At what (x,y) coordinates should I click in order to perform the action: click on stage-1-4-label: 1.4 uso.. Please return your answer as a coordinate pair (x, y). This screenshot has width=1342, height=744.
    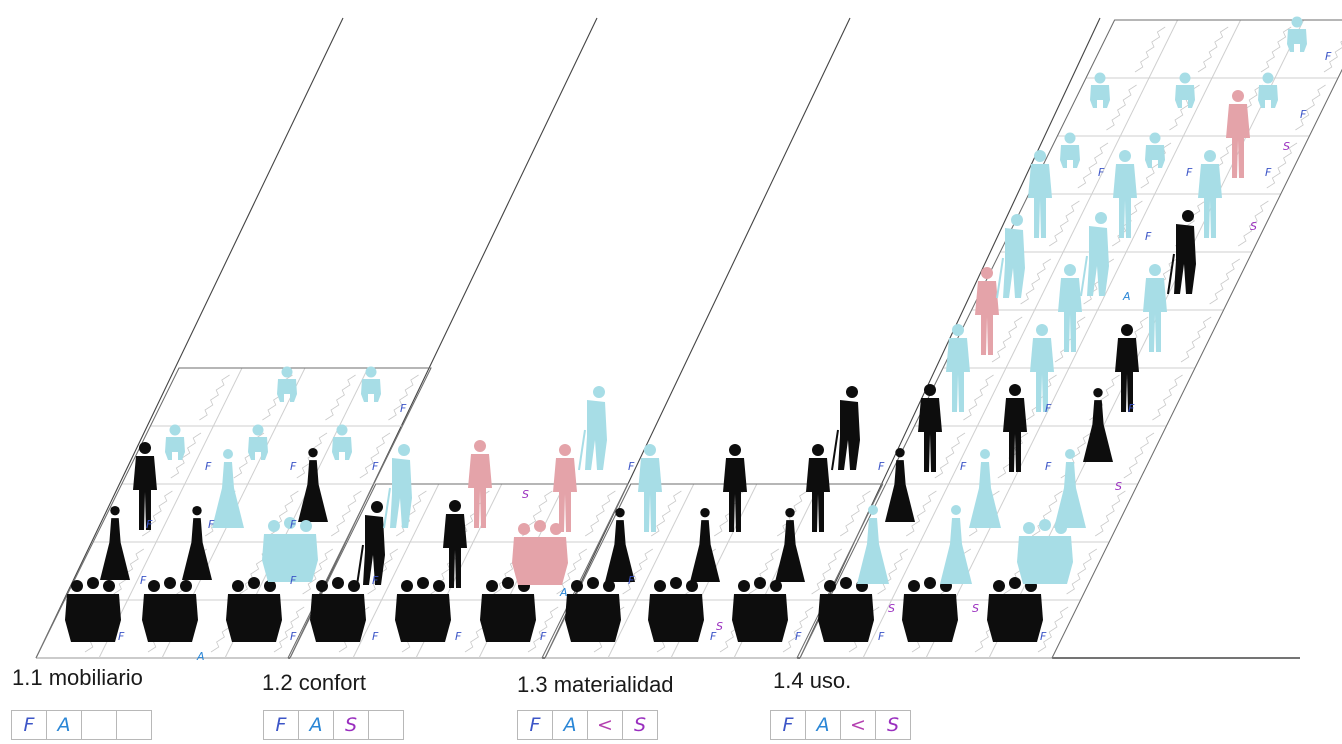
    Looking at the image, I should click on (812, 680).